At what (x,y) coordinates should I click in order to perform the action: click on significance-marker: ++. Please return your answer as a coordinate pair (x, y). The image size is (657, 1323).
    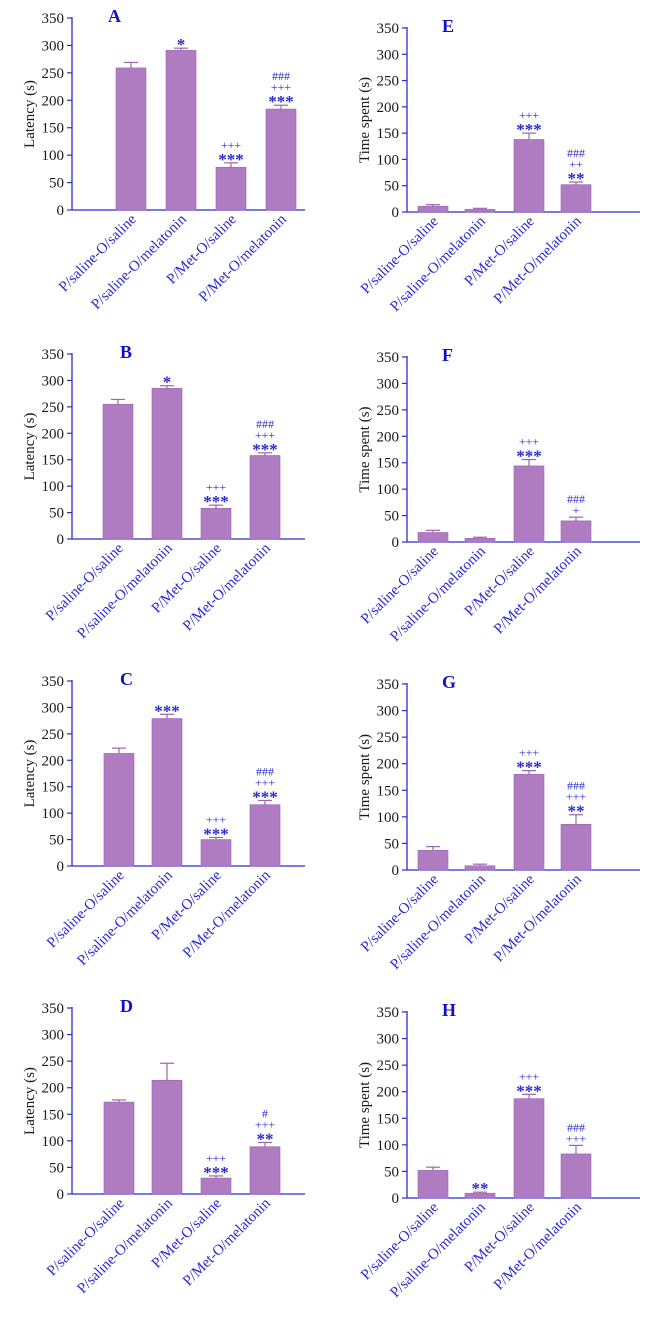
    Looking at the image, I should click on (576, 164).